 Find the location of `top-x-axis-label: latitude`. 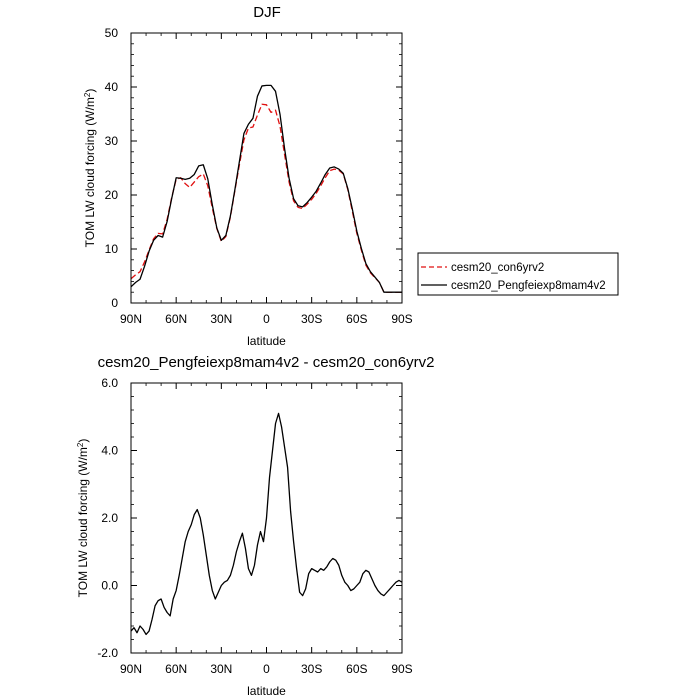

top-x-axis-label: latitude is located at coordinates (266, 341).